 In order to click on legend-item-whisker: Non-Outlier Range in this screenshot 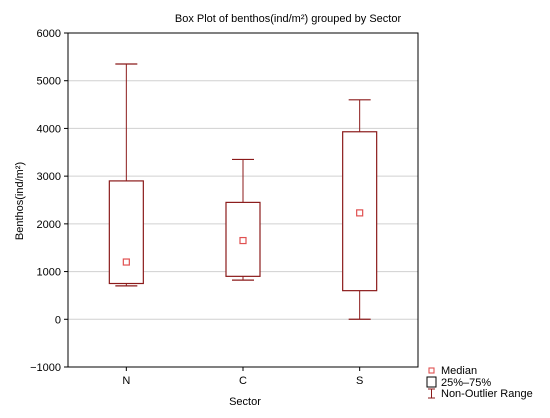, I will do `click(480, 394)`.